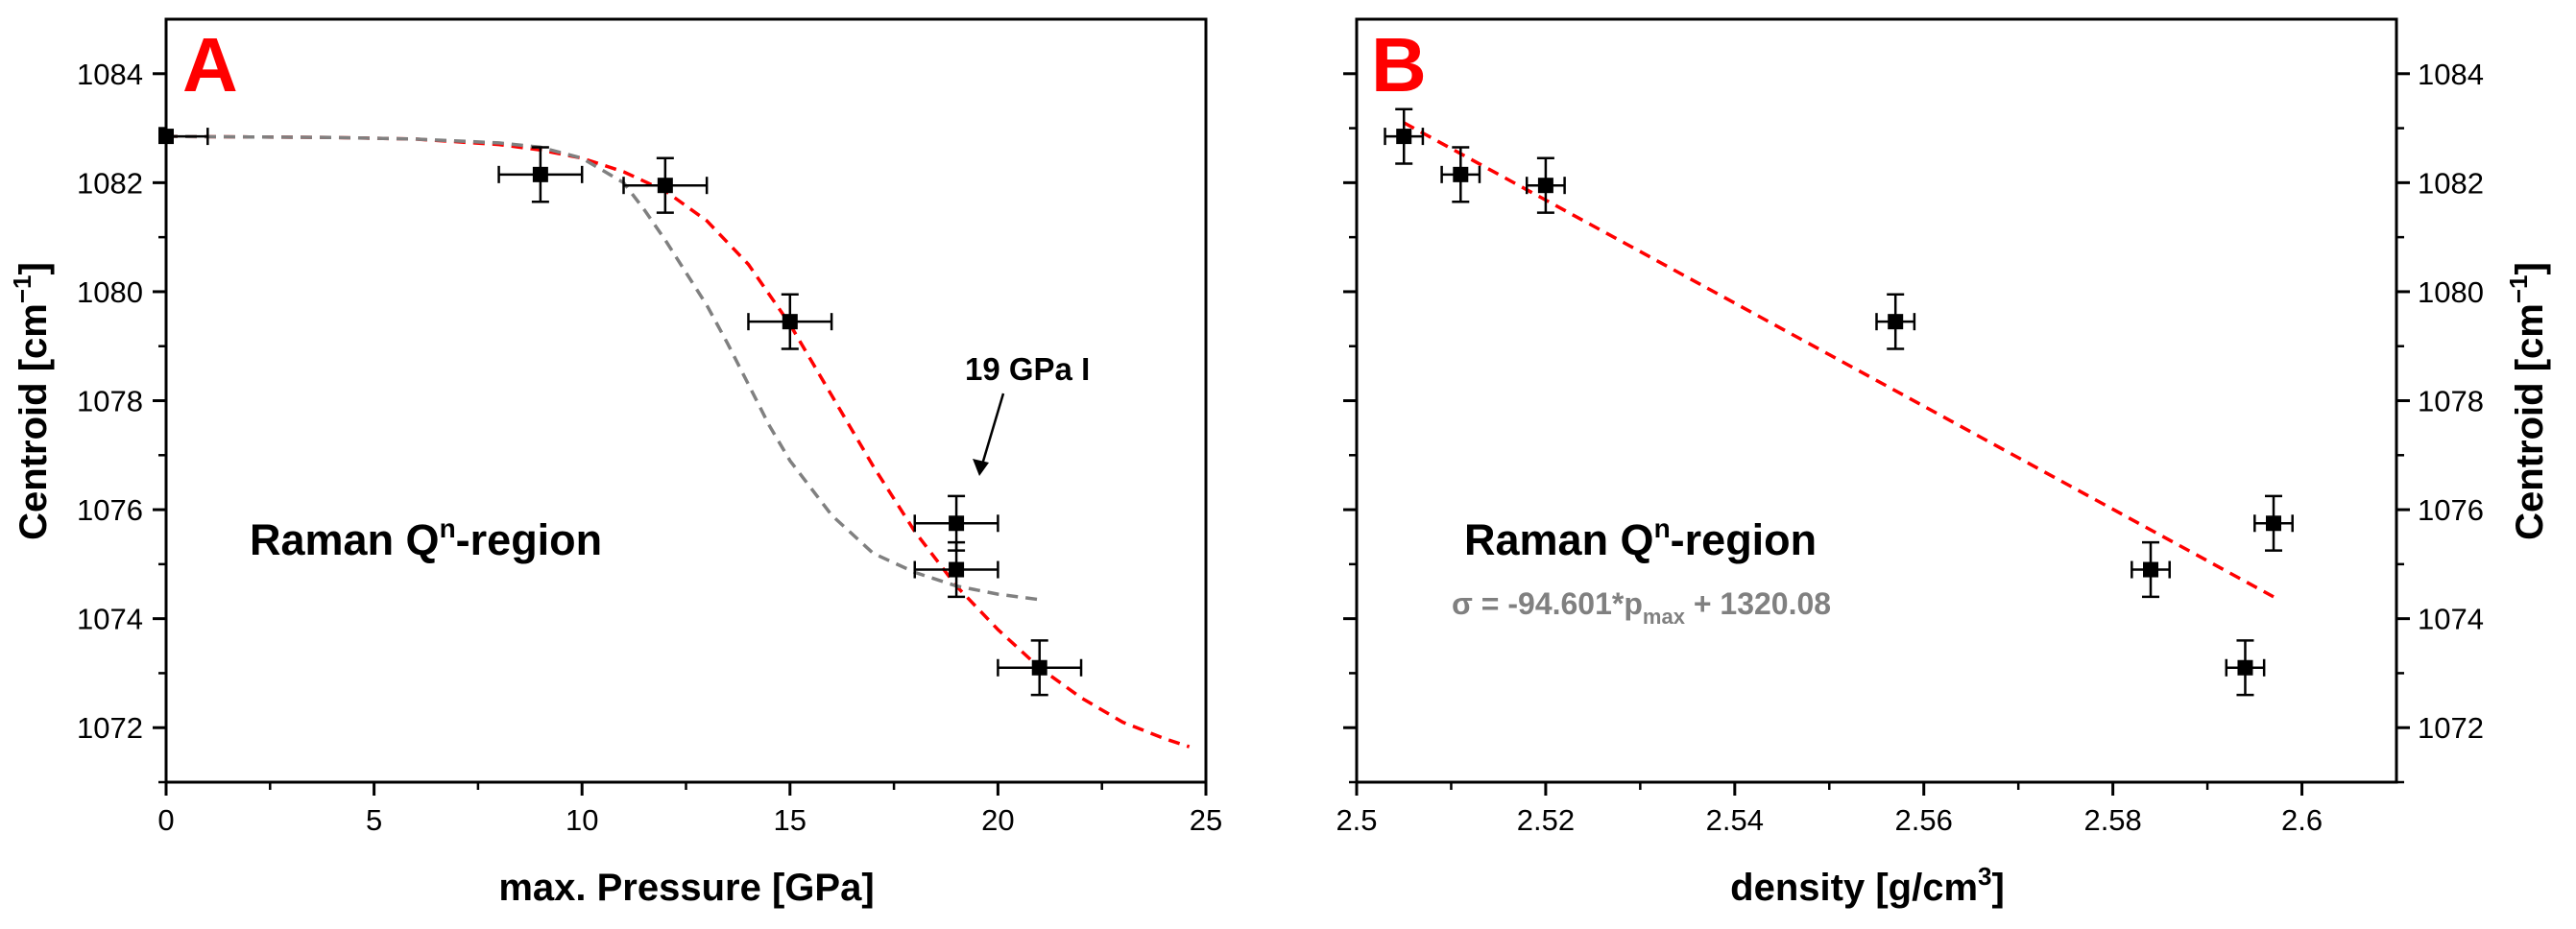 The image size is (2576, 929). I want to click on fit-equation: σ = -94.601*pmax + 1320.08, so click(1641, 607).